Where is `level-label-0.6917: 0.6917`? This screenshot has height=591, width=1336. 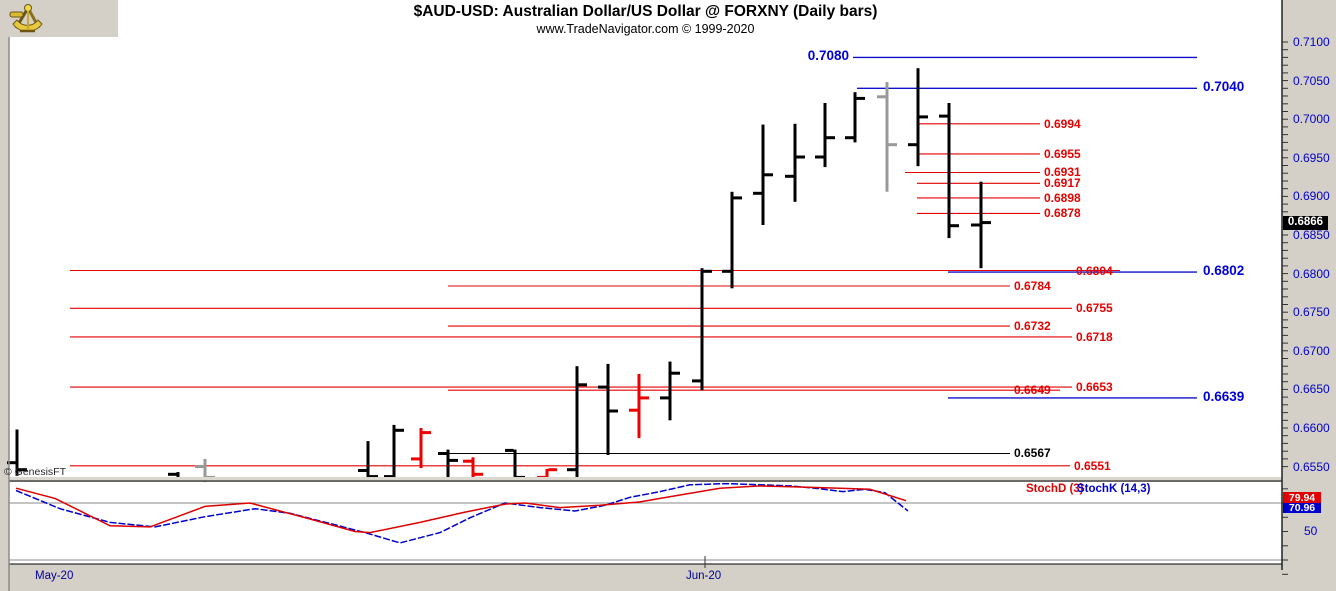 level-label-0.6917: 0.6917 is located at coordinates (1062, 183).